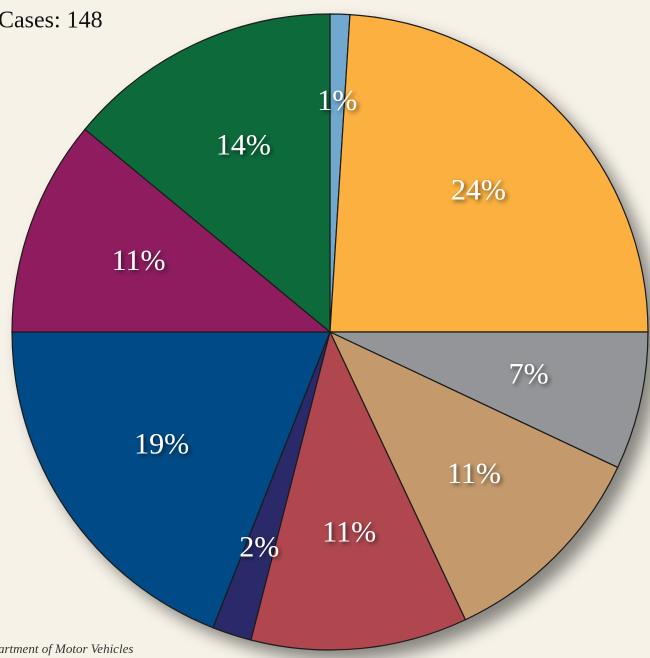 Image resolution: width=650 pixels, height=658 pixels. I want to click on pie-slice, so click(489, 400).